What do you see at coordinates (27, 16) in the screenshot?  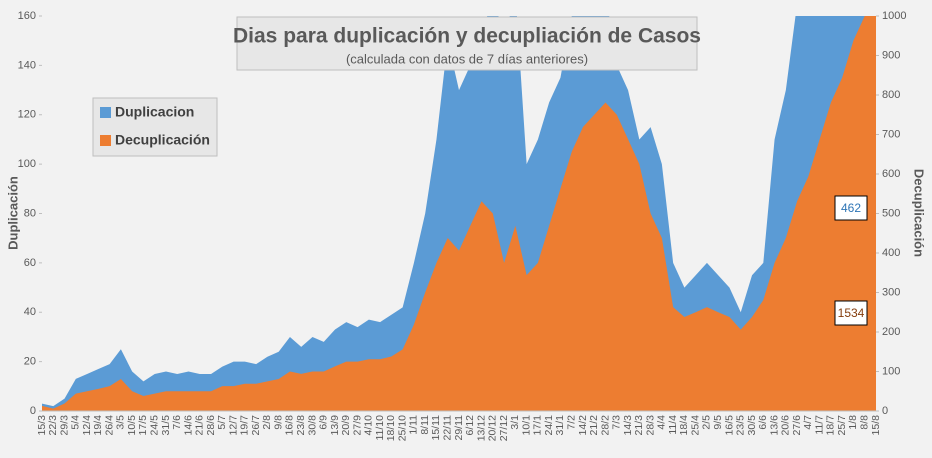 I see `y-tick-label: 160` at bounding box center [27, 16].